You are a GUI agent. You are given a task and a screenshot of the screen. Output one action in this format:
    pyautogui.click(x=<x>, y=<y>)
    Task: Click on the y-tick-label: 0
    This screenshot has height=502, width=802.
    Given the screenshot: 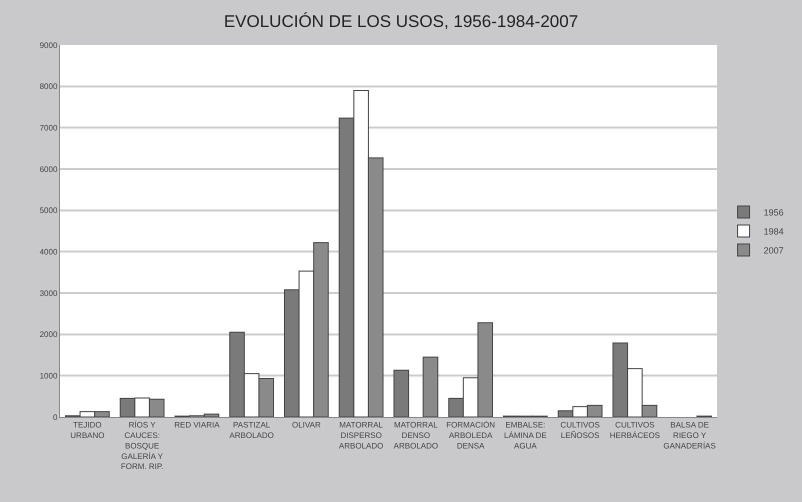 What is the action you would take?
    pyautogui.click(x=55, y=417)
    